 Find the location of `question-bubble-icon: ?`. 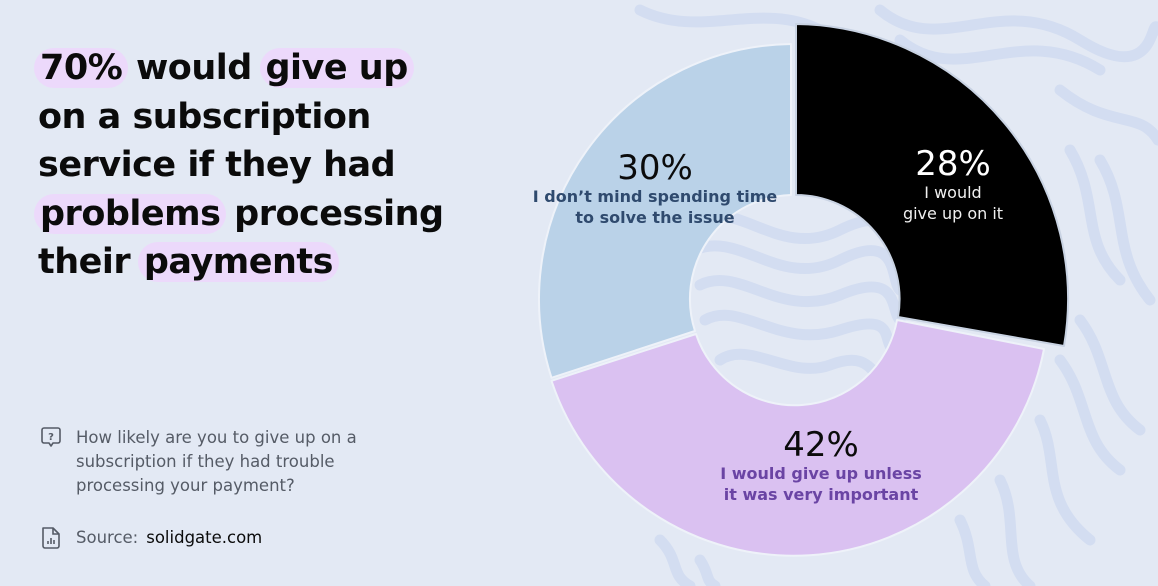

question-bubble-icon: ? is located at coordinates (51, 437).